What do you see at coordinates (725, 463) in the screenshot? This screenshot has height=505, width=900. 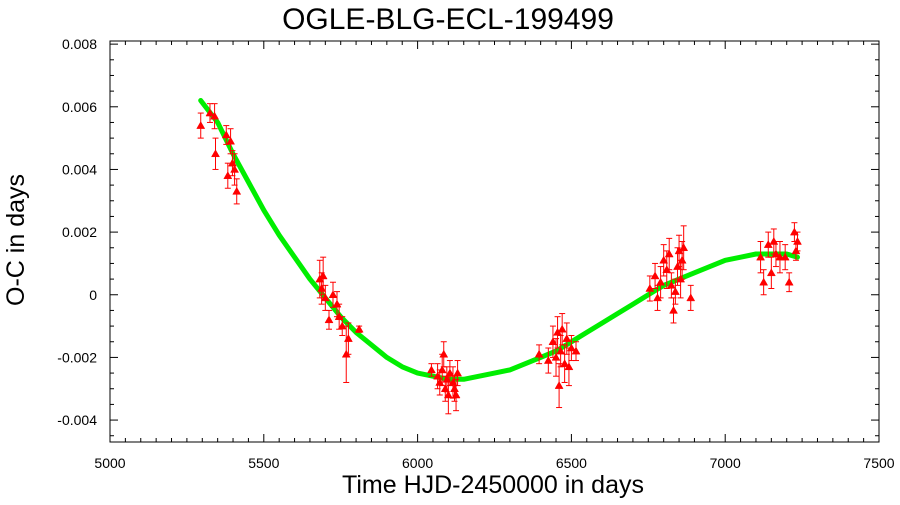 I see `x-tick-label: 7000` at bounding box center [725, 463].